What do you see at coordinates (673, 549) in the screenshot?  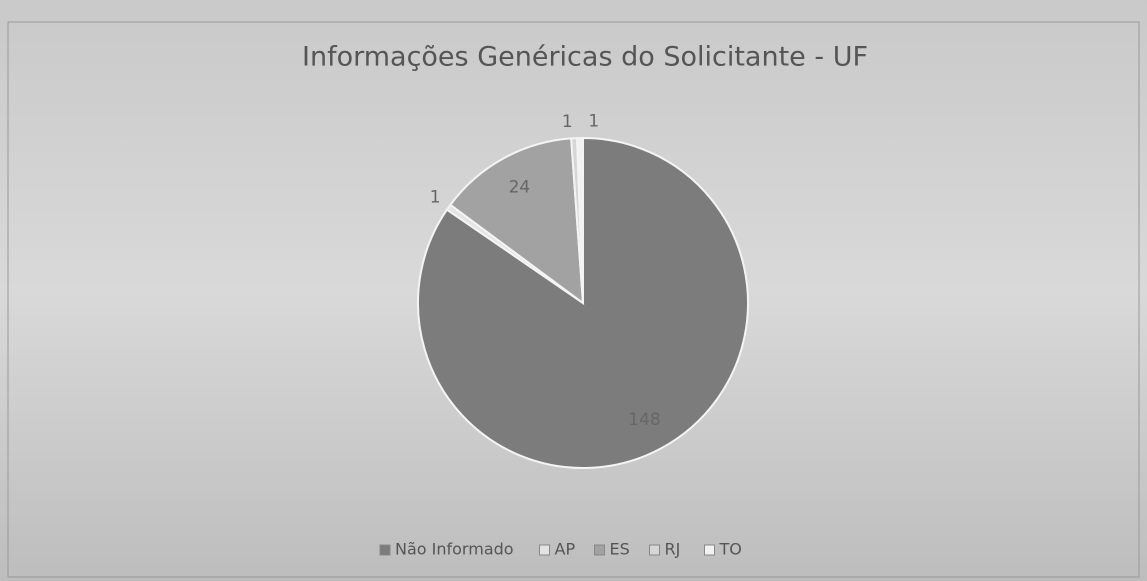 I see `legend-label: RJ` at bounding box center [673, 549].